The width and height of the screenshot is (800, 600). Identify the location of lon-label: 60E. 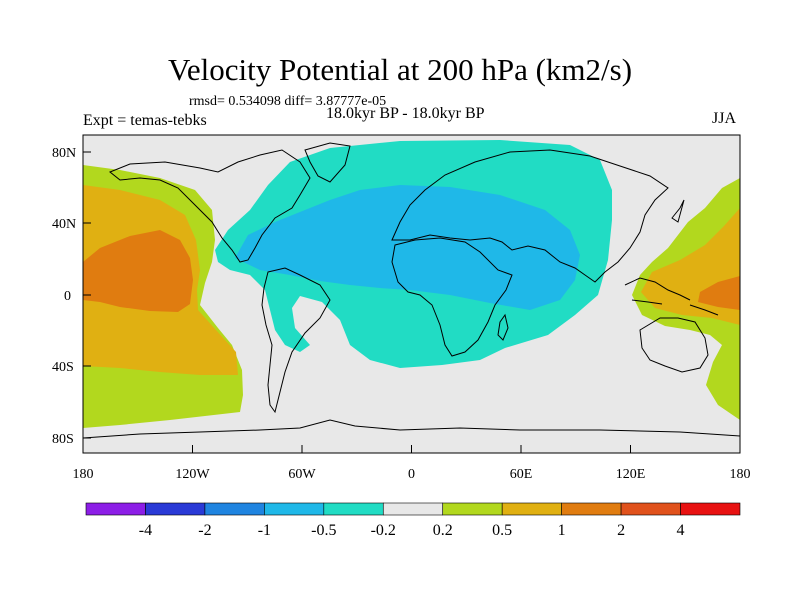
(521, 474).